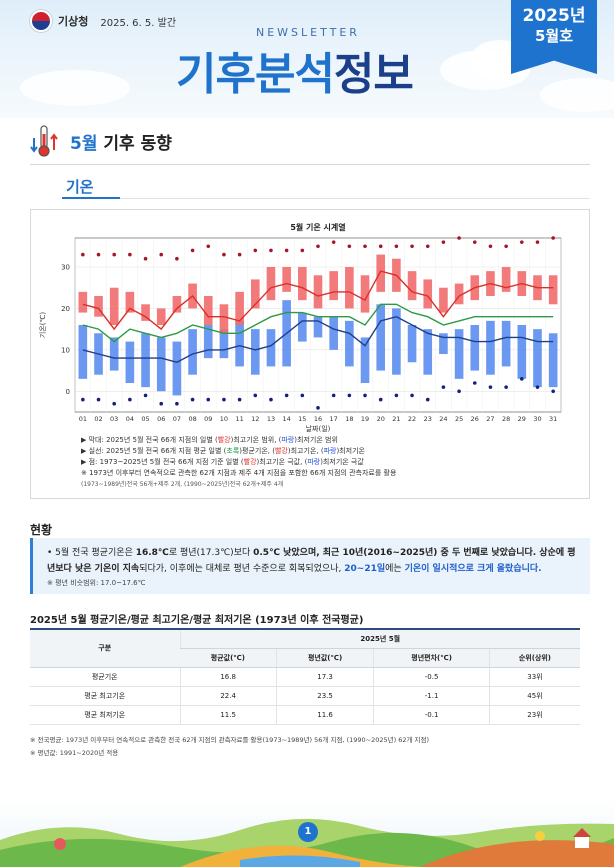  Describe the element at coordinates (68, 392) in the screenshot. I see `y-tick-label: 0` at that location.